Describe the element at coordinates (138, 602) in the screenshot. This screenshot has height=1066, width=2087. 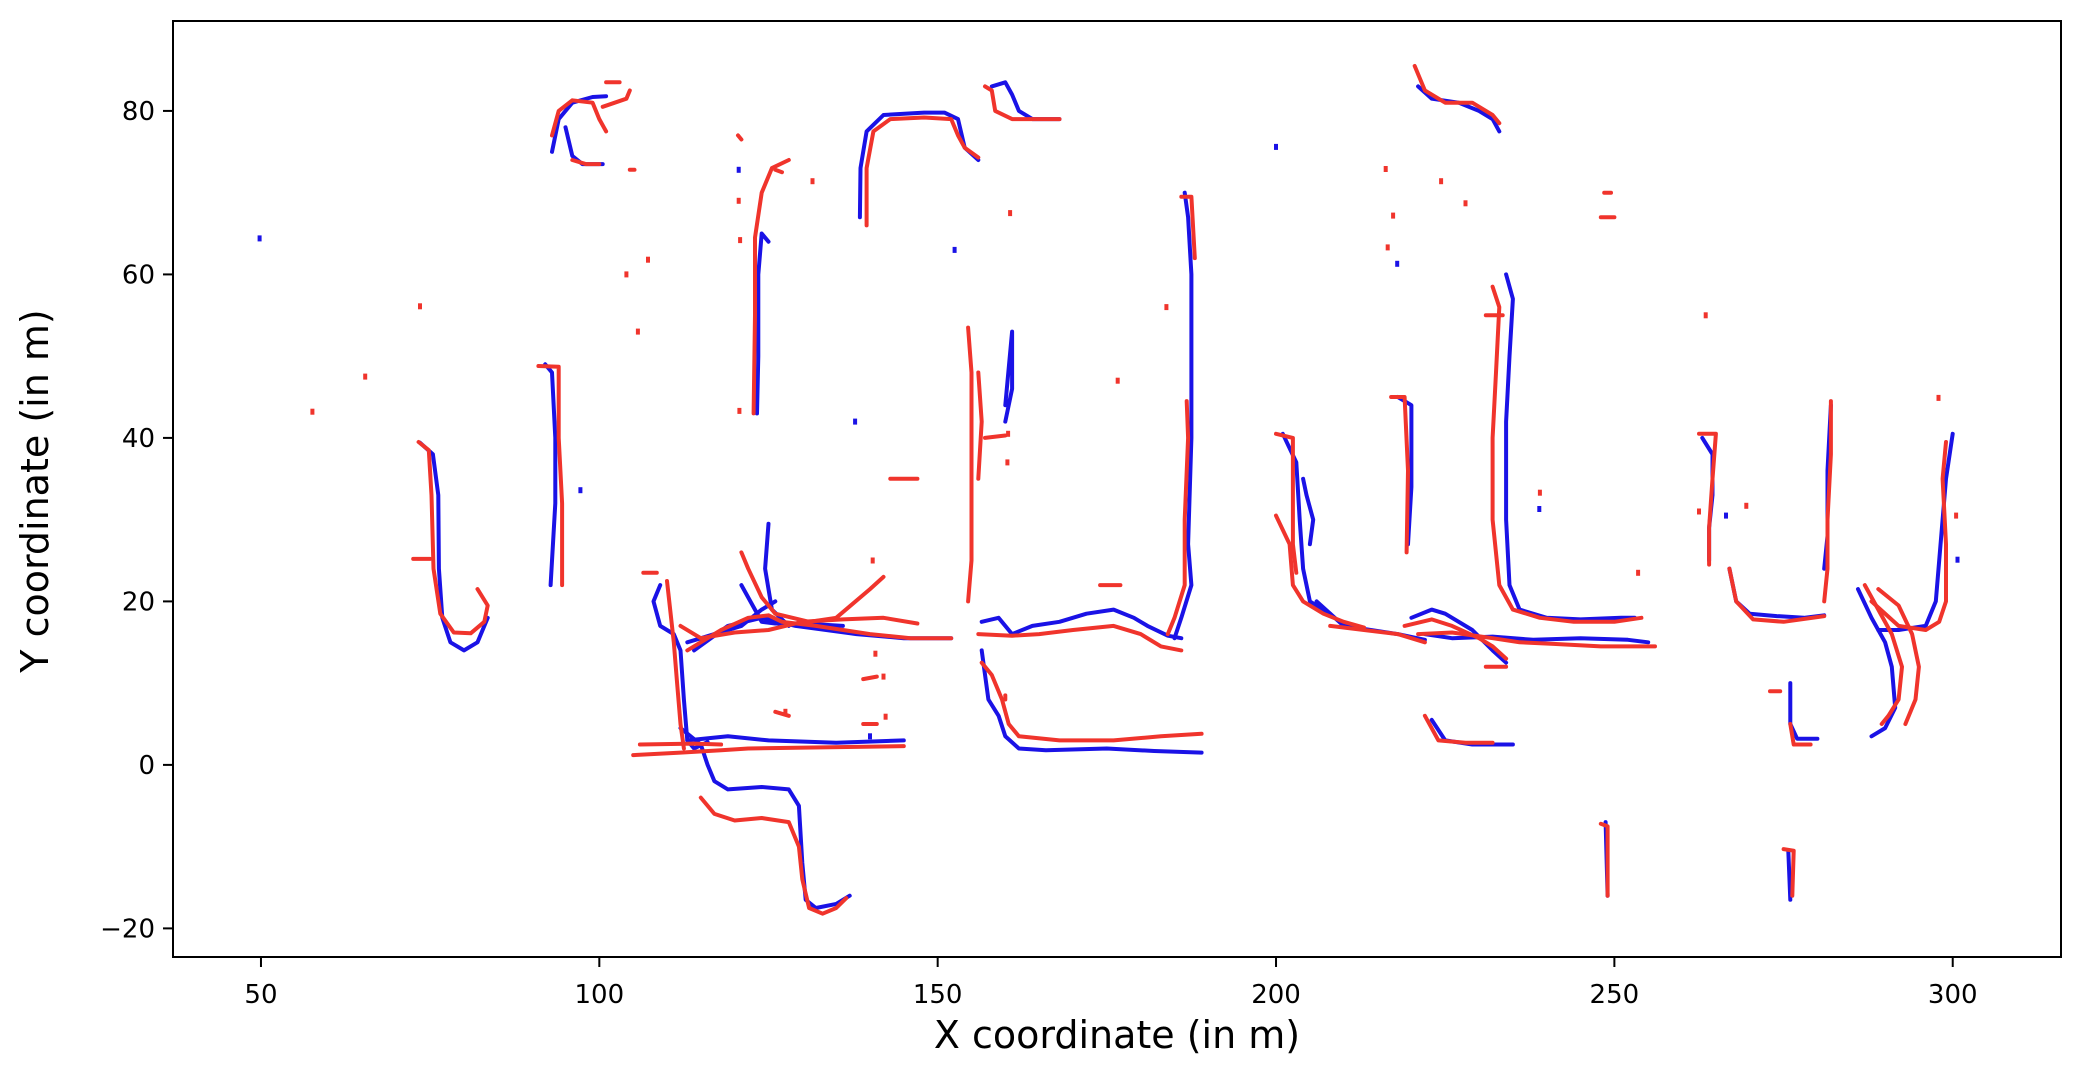
I see `y-tick-label: 20` at that location.